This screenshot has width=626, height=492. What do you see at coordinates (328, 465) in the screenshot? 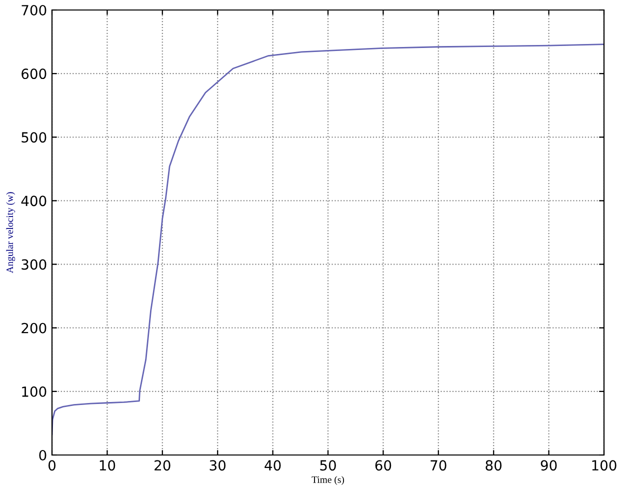
I see `x-tick-label: 50` at bounding box center [328, 465].